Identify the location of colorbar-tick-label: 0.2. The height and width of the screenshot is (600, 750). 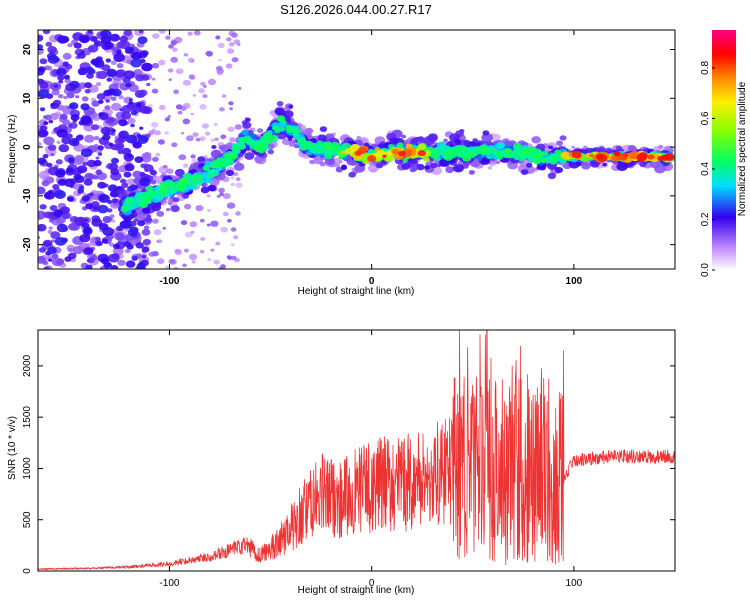
(705, 219).